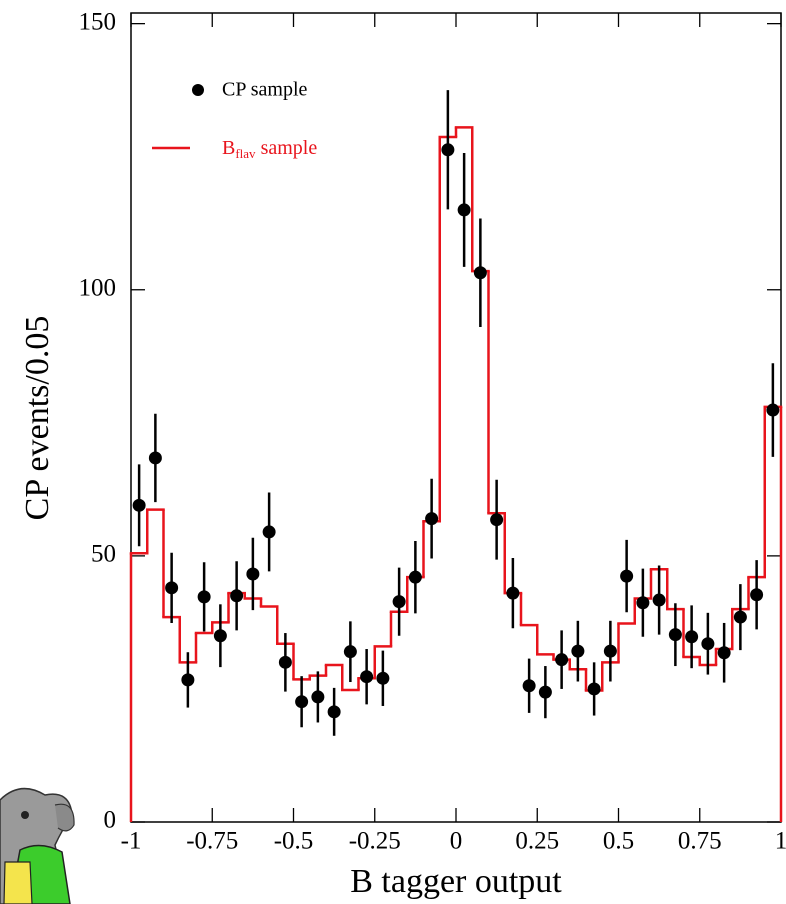 Image resolution: width=786 pixels, height=904 pixels. What do you see at coordinates (198, 90) in the screenshot?
I see `legend-marker` at bounding box center [198, 90].